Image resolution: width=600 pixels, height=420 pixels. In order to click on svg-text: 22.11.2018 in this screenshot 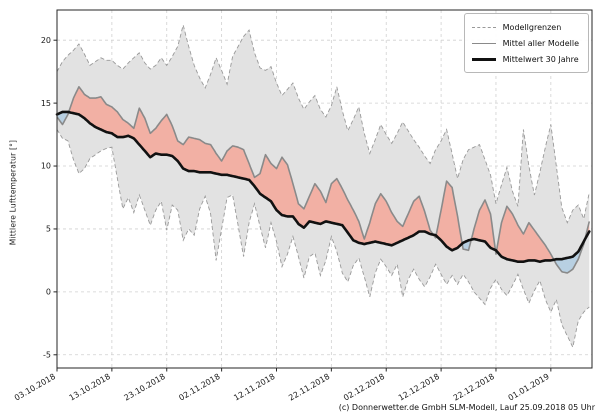, I will do `click(309, 387)`.